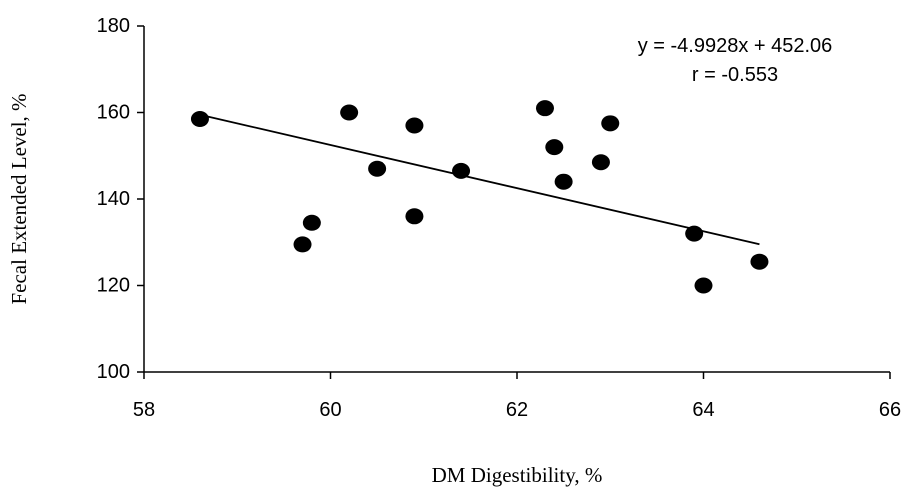  Describe the element at coordinates (517, 475) in the screenshot. I see `x-axis-title: DM Digestibility, %` at that location.